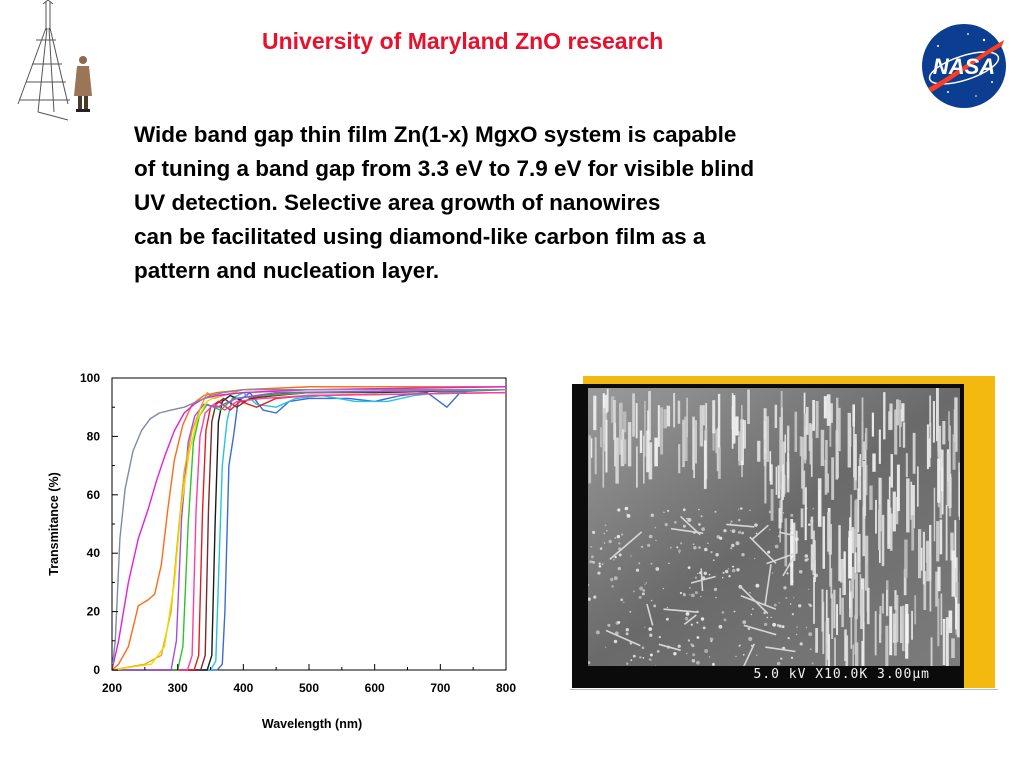  Describe the element at coordinates (94, 436) in the screenshot. I see `y-tick-label: 80` at that location.